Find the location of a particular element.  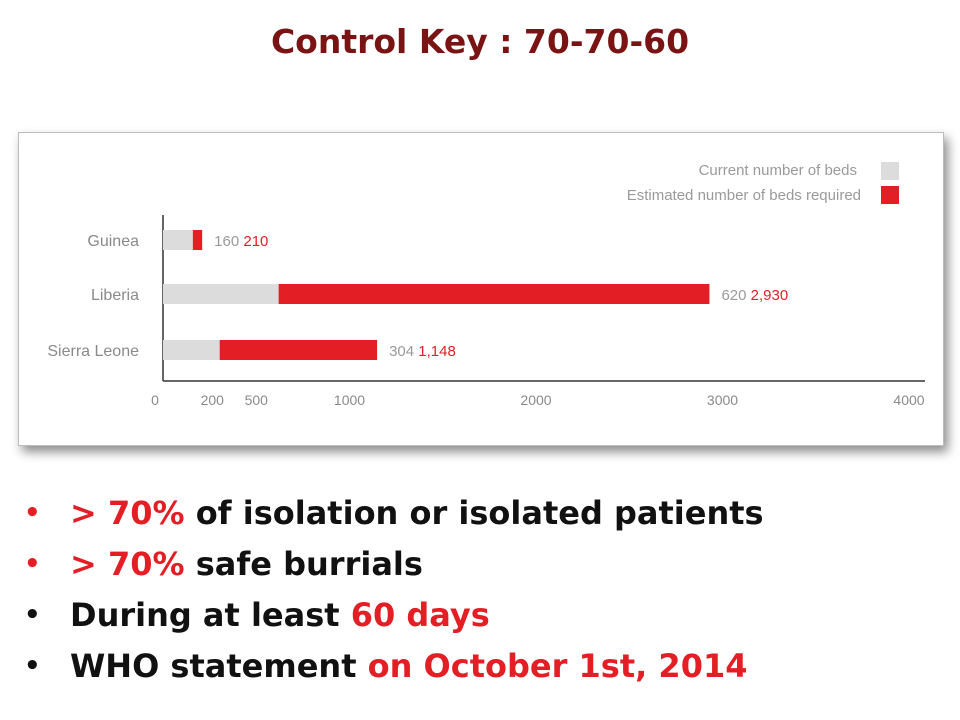

x-tick-label: 0 is located at coordinates (155, 400).